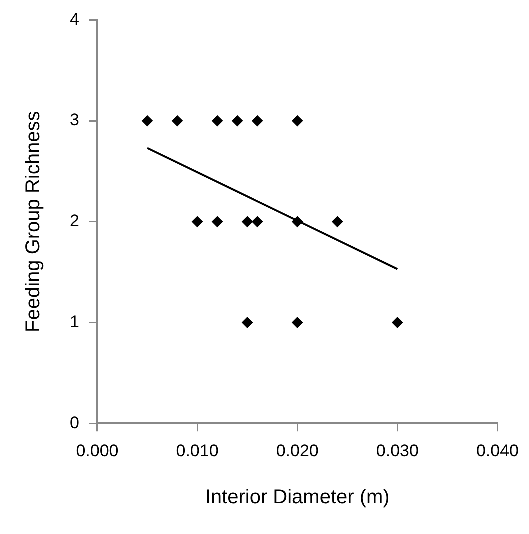 This screenshot has width=529, height=534. What do you see at coordinates (75, 221) in the screenshot?
I see `y-tick-label: 2` at bounding box center [75, 221].